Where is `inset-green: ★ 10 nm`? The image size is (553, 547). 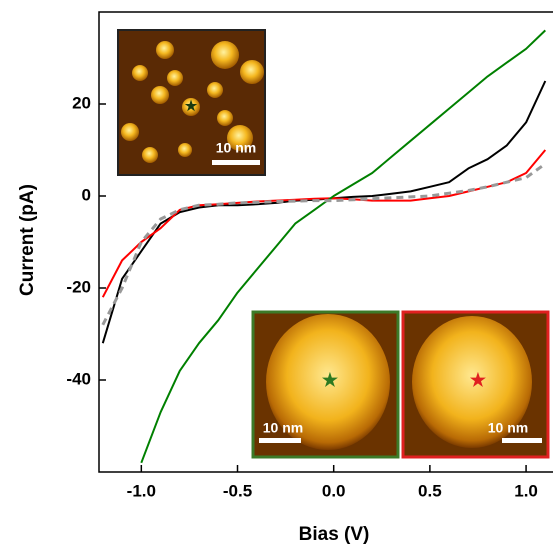
inset-green: ★ 10 nm is located at coordinates (325, 384).